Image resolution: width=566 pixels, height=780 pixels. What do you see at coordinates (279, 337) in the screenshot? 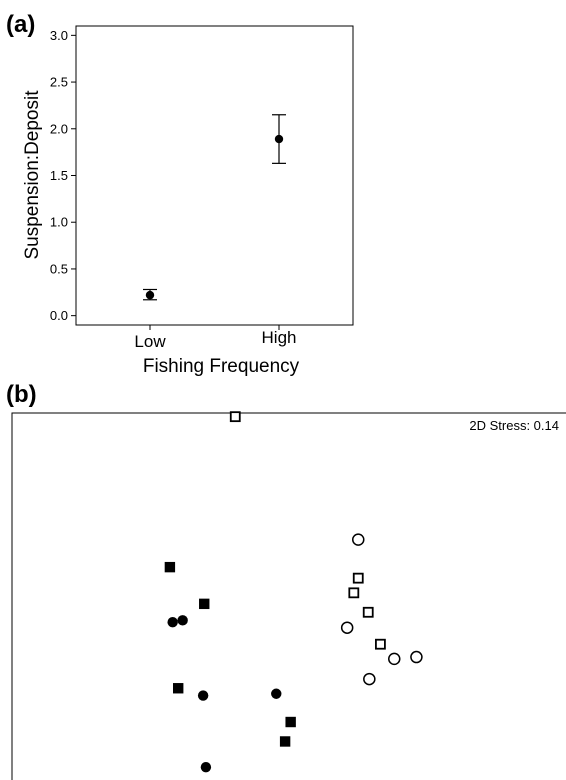
I see `x-category-label: High` at bounding box center [279, 337].